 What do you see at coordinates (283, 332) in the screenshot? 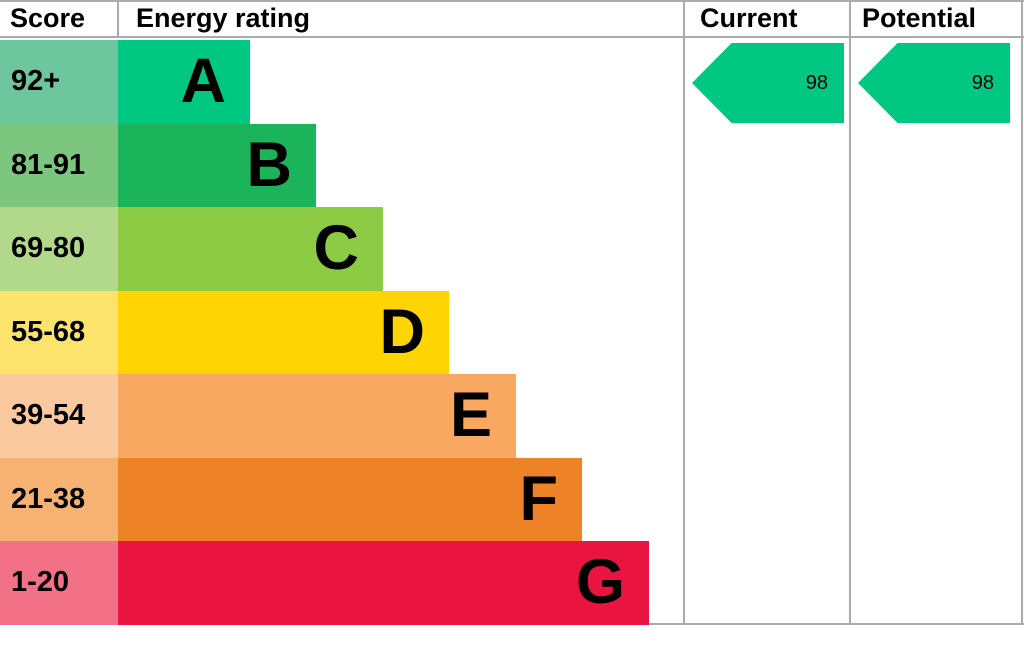
I see `rating-bar-d: D` at bounding box center [283, 332].